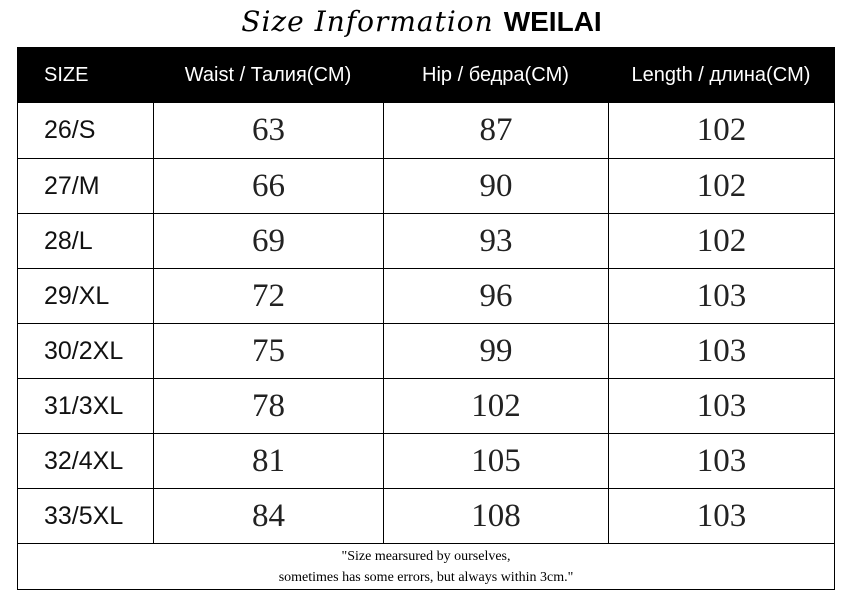 This screenshot has height=601, width=843. I want to click on measure-cell: 63, so click(268, 130).